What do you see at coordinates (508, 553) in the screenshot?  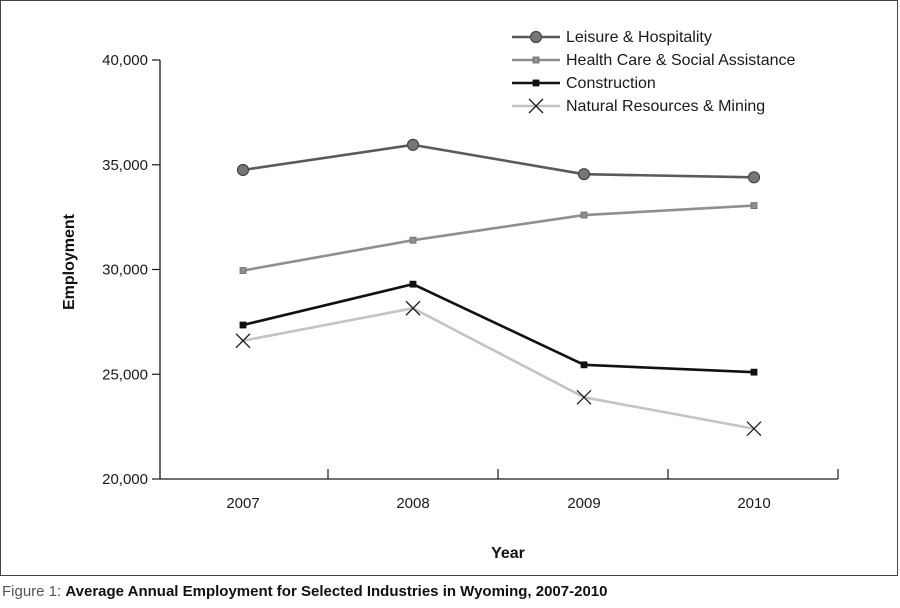 I see `x-axis-title: Year` at bounding box center [508, 553].